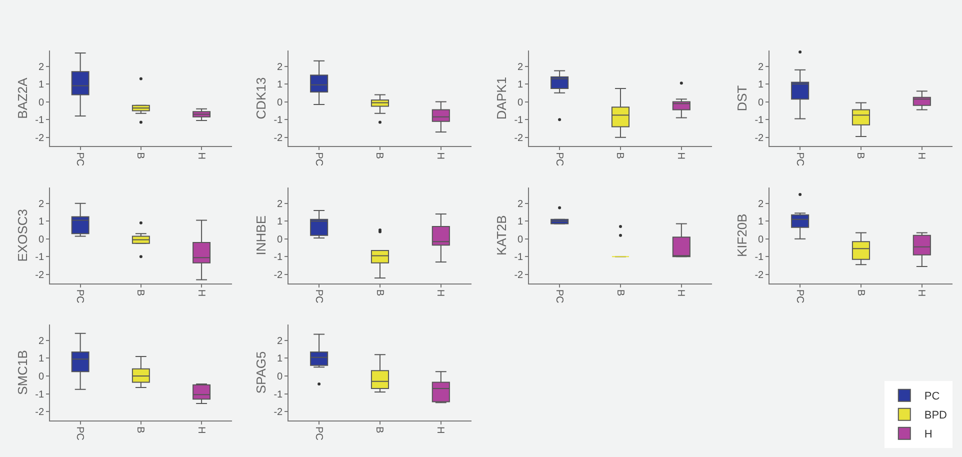 The image size is (962, 457). Describe the element at coordinates (932, 396) in the screenshot. I see `legend-label: PC` at that location.